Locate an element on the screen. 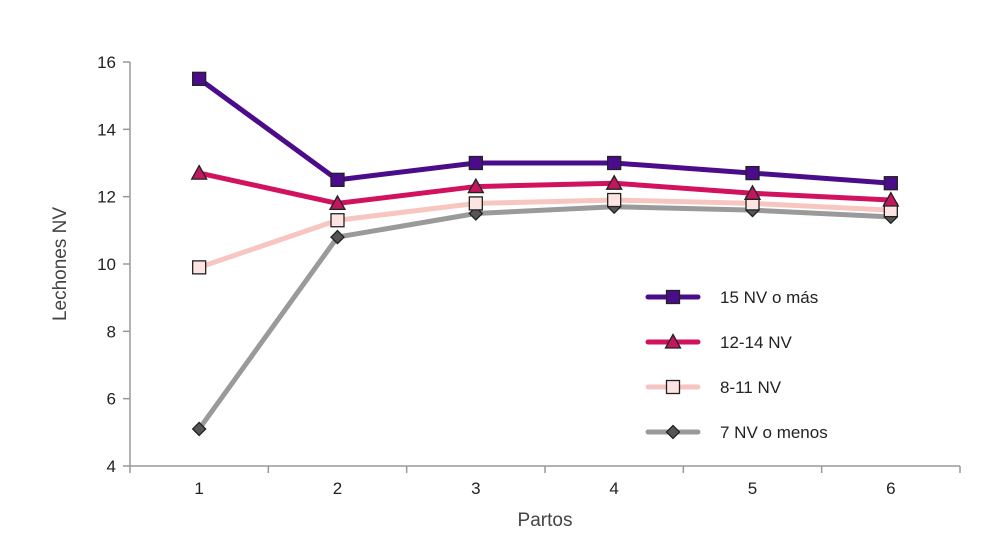 This screenshot has height=545, width=1000. y-tick-label: 16 is located at coordinates (106, 62).